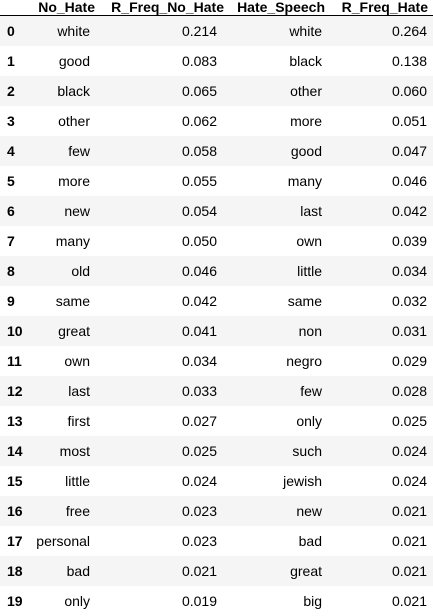  What do you see at coordinates (79, 150) in the screenshot?
I see `cell-no-hate: few` at bounding box center [79, 150].